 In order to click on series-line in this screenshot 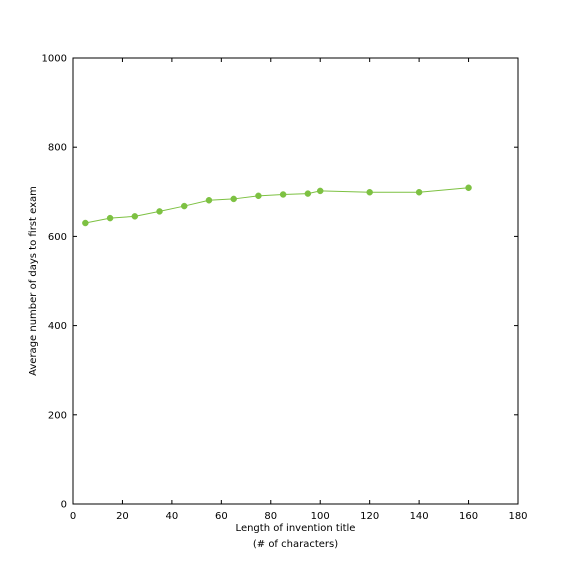, I will do `click(277, 205)`.